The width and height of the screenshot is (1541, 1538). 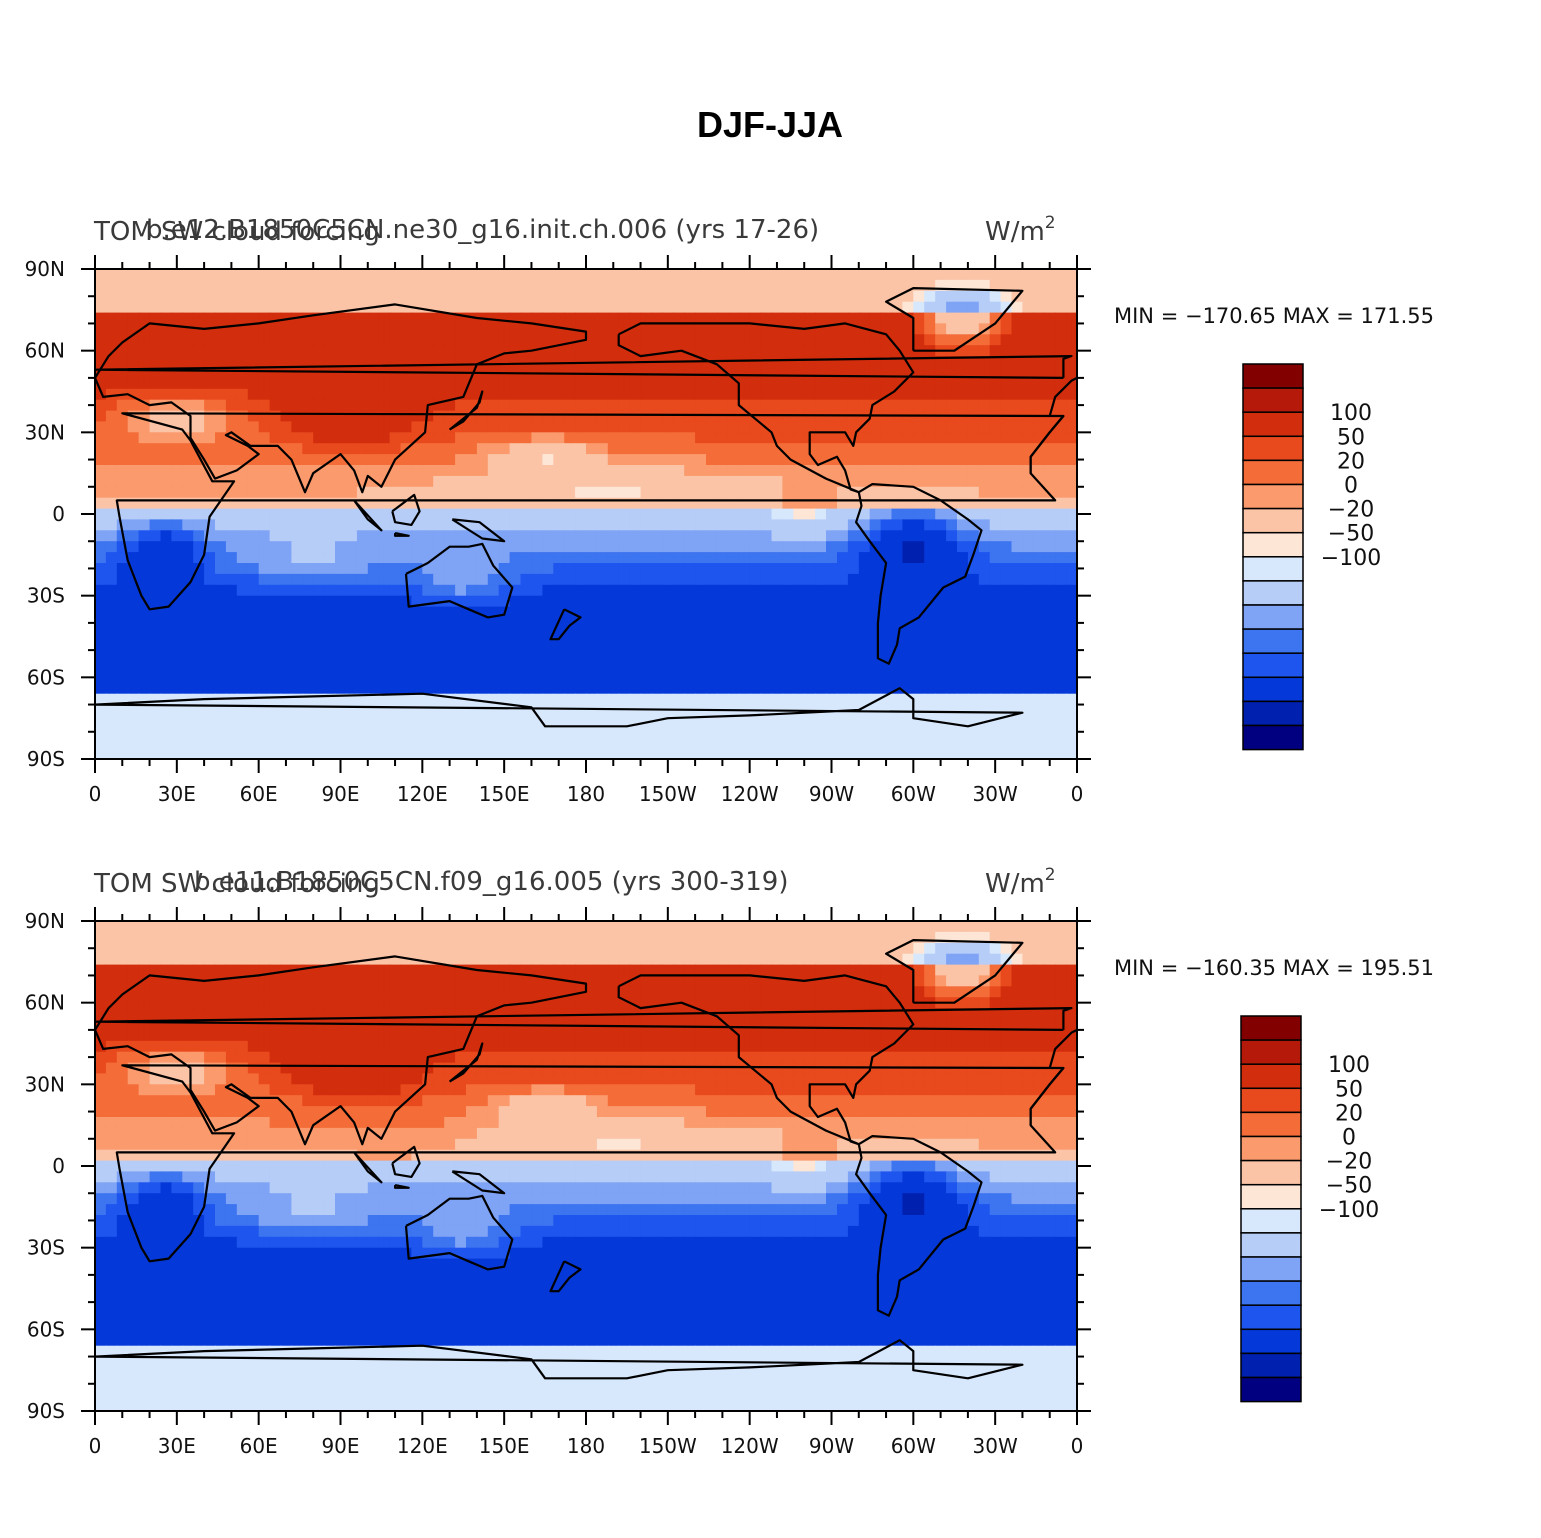 What do you see at coordinates (770, 124) in the screenshot?
I see `main-title: DJF-JJA` at bounding box center [770, 124].